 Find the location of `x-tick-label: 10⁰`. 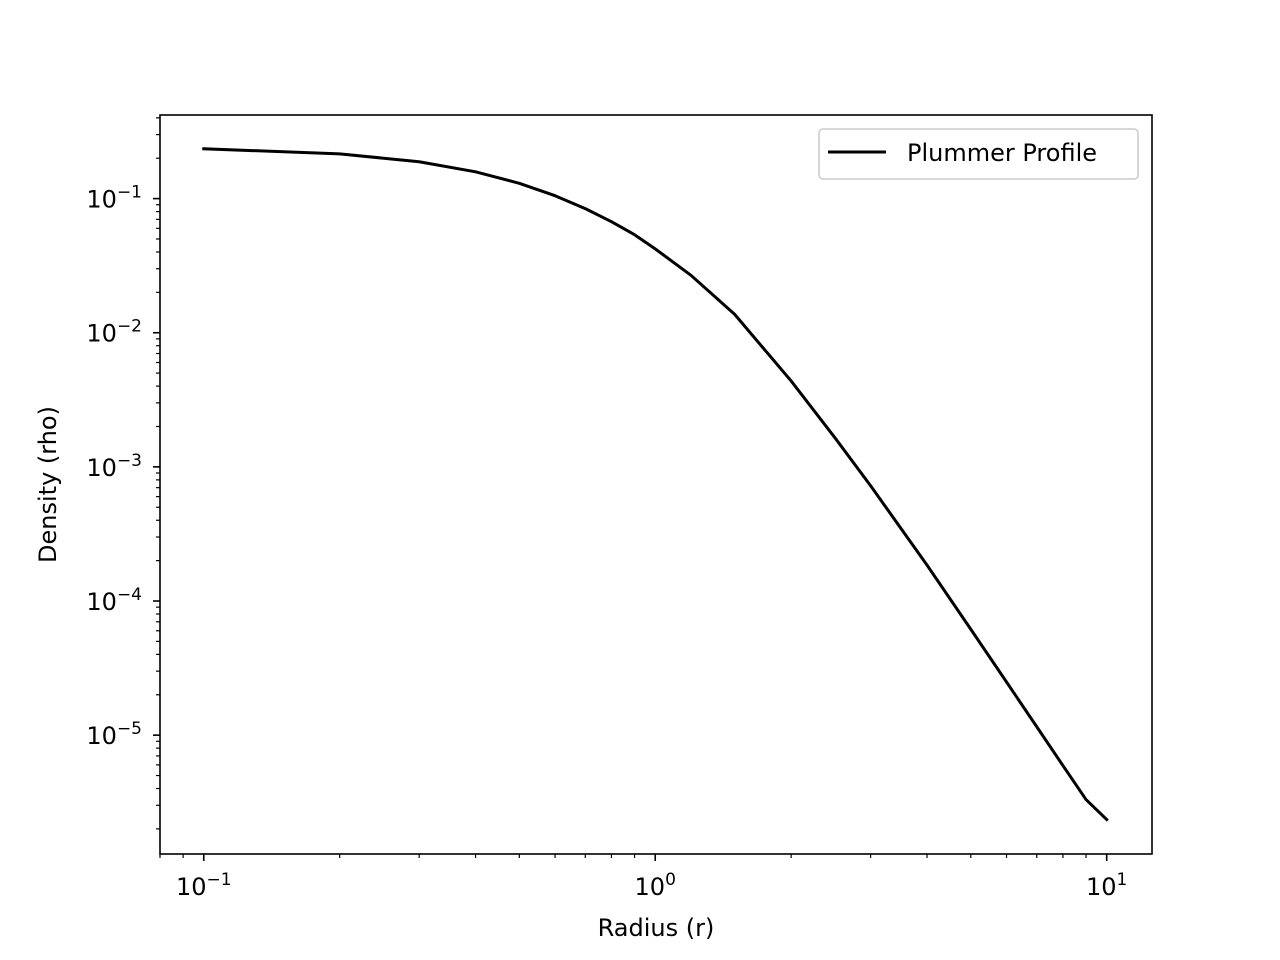

x-tick-label: 10⁰ is located at coordinates (655, 885).